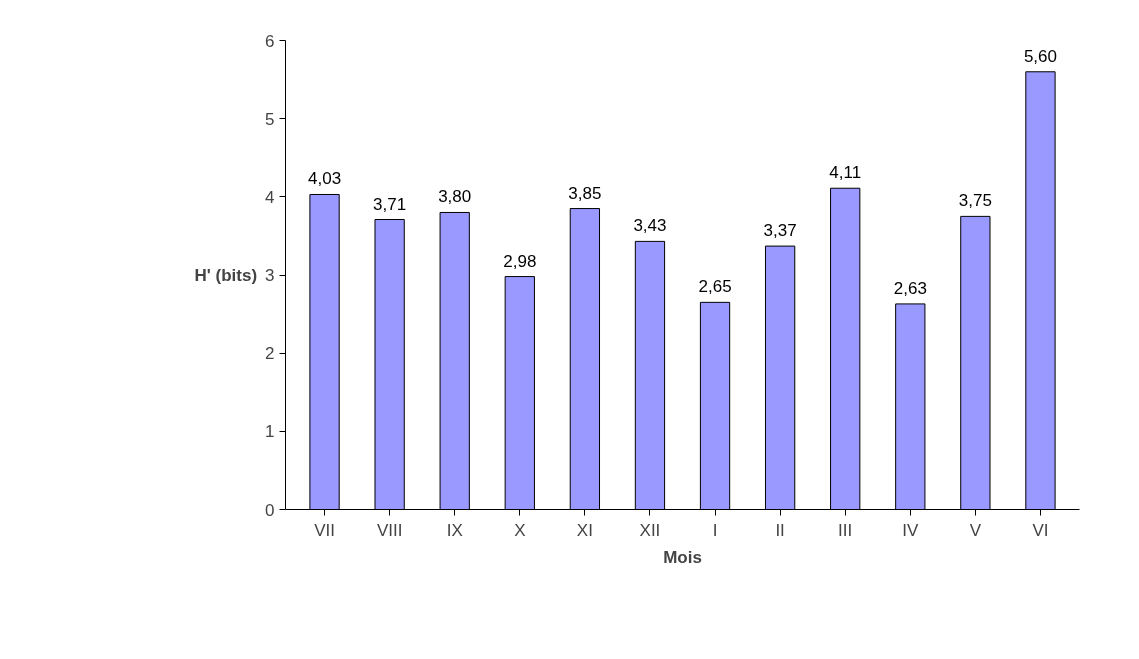 This screenshot has height=659, width=1139. Describe the element at coordinates (520, 261) in the screenshot. I see `data-label: 2,98` at that location.